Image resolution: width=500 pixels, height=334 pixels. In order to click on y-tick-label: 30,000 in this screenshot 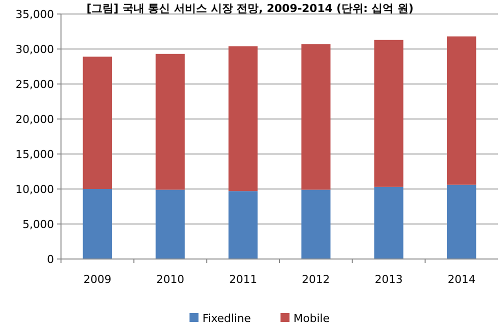, I will do `click(35, 49)`.